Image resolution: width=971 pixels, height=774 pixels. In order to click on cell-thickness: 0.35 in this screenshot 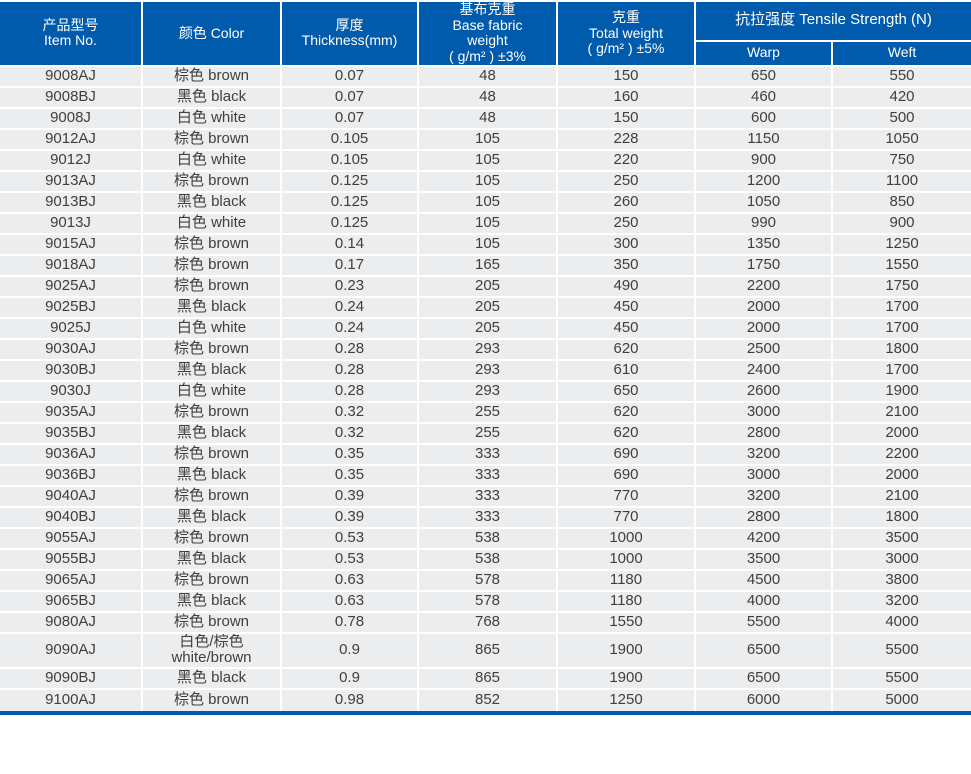, I will do `click(350, 476)`.